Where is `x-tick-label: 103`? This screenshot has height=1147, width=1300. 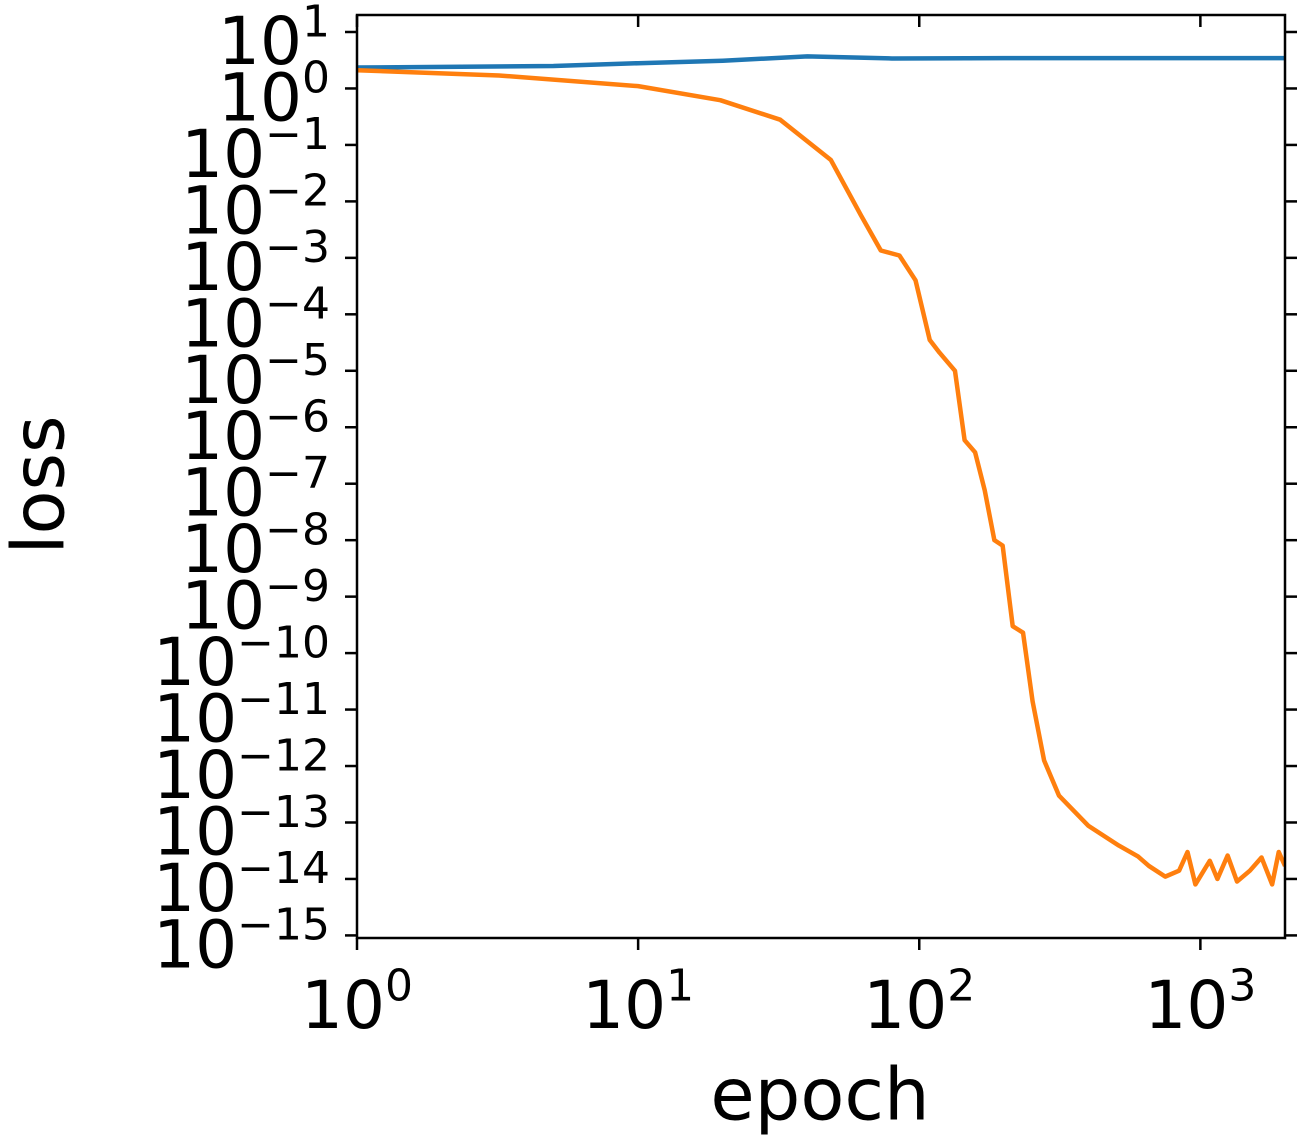
x-tick-label: 103 is located at coordinates (1200, 1002).